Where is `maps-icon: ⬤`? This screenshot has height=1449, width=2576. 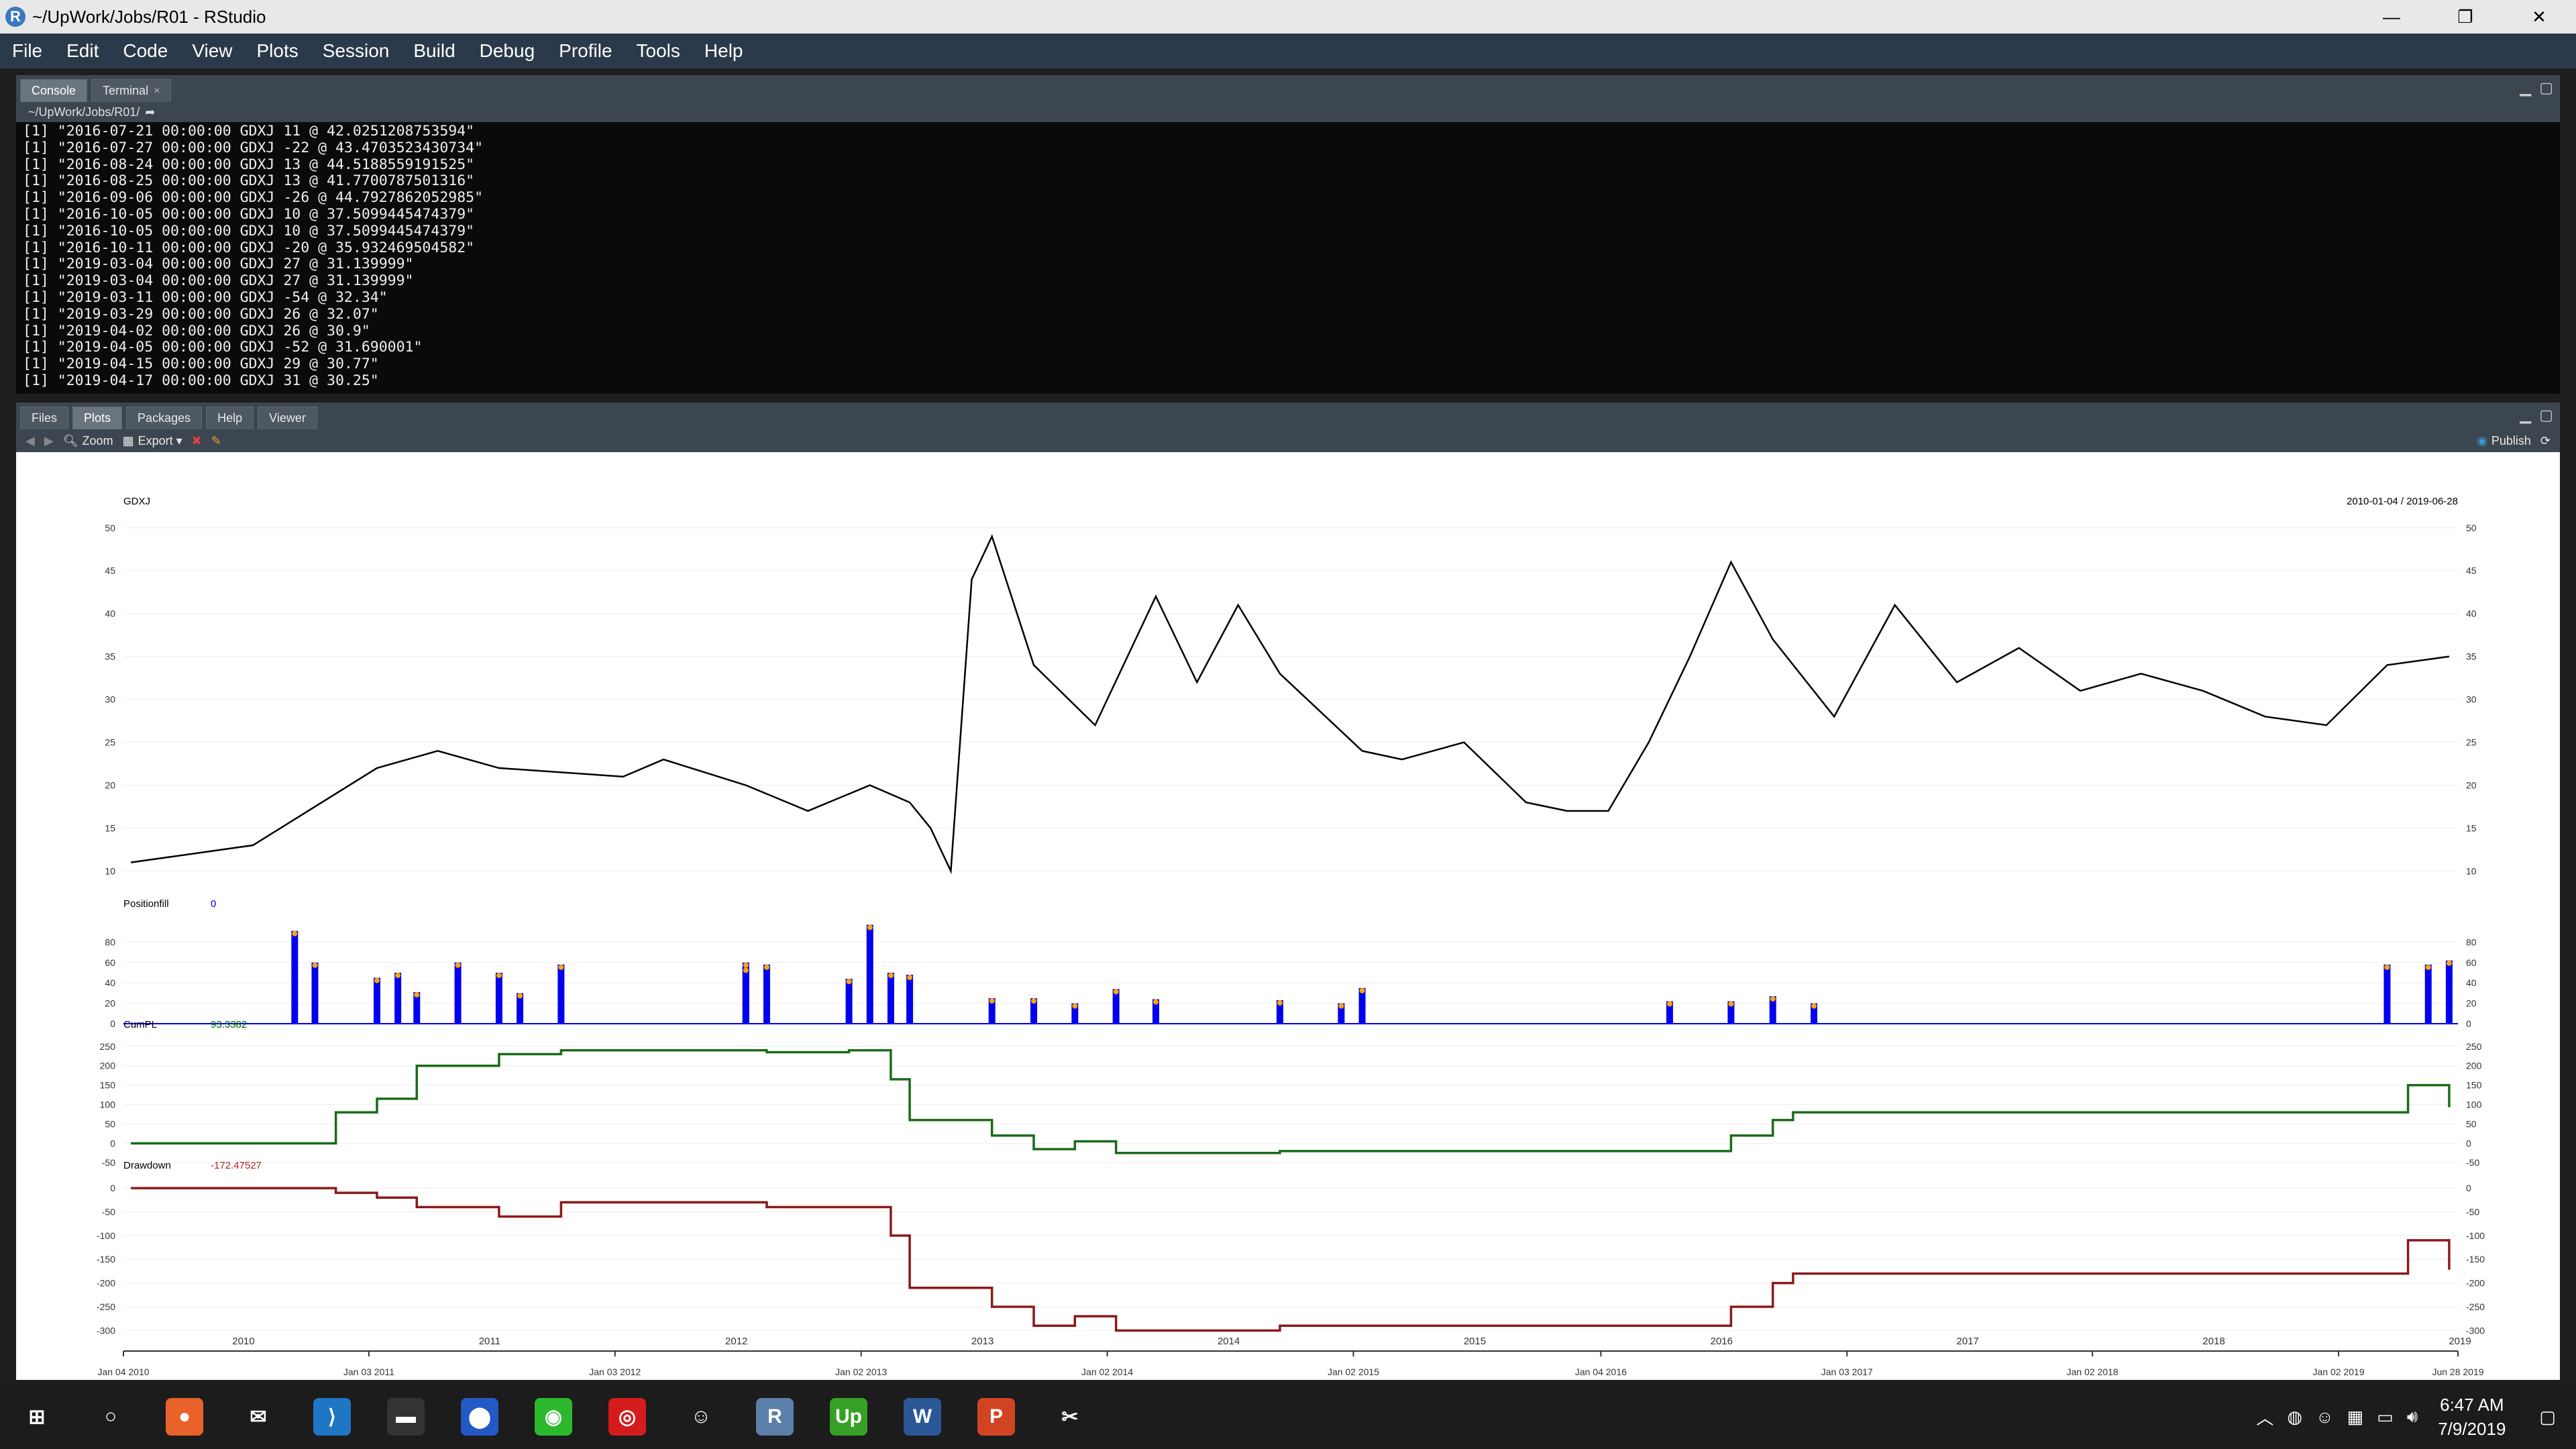 maps-icon: ⬤ is located at coordinates (480, 1417).